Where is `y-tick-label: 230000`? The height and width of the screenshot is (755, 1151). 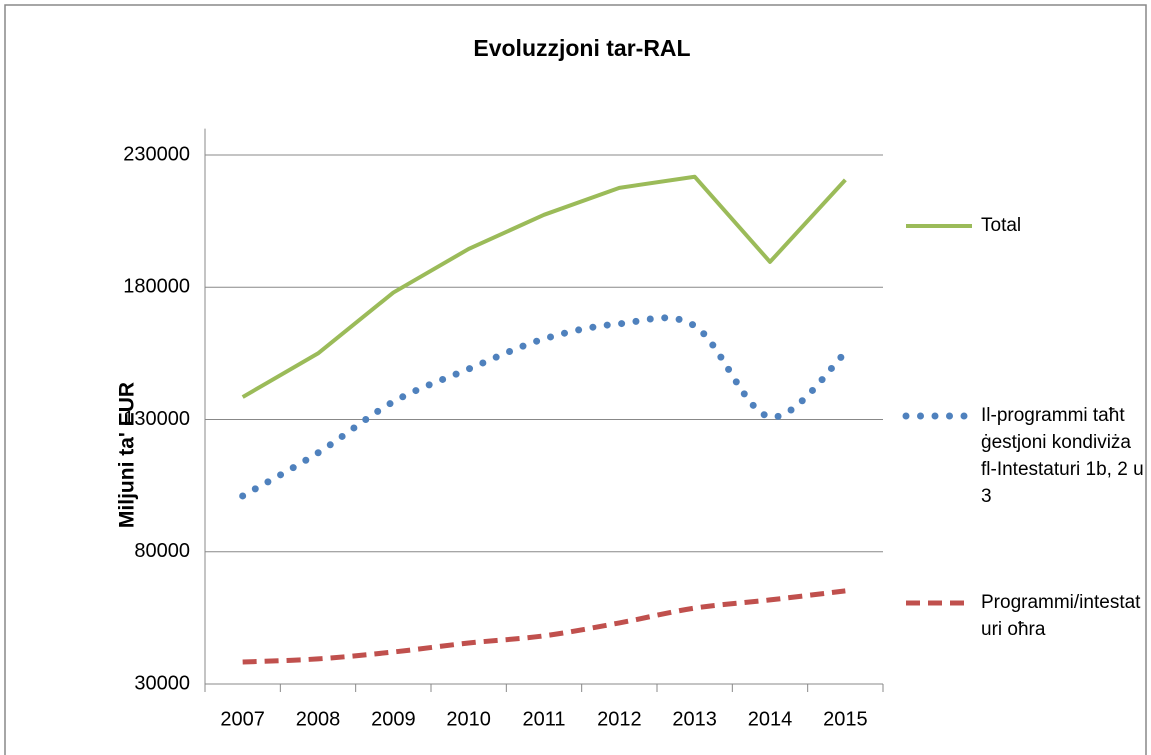
y-tick-label: 230000 is located at coordinates (156, 154).